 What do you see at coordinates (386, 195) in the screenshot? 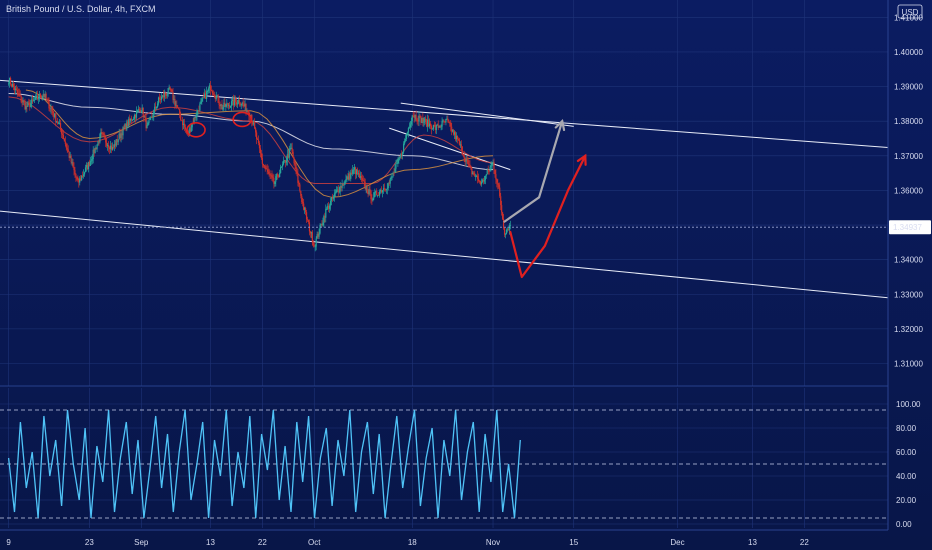
I see `projection-arrows` at bounding box center [386, 195].